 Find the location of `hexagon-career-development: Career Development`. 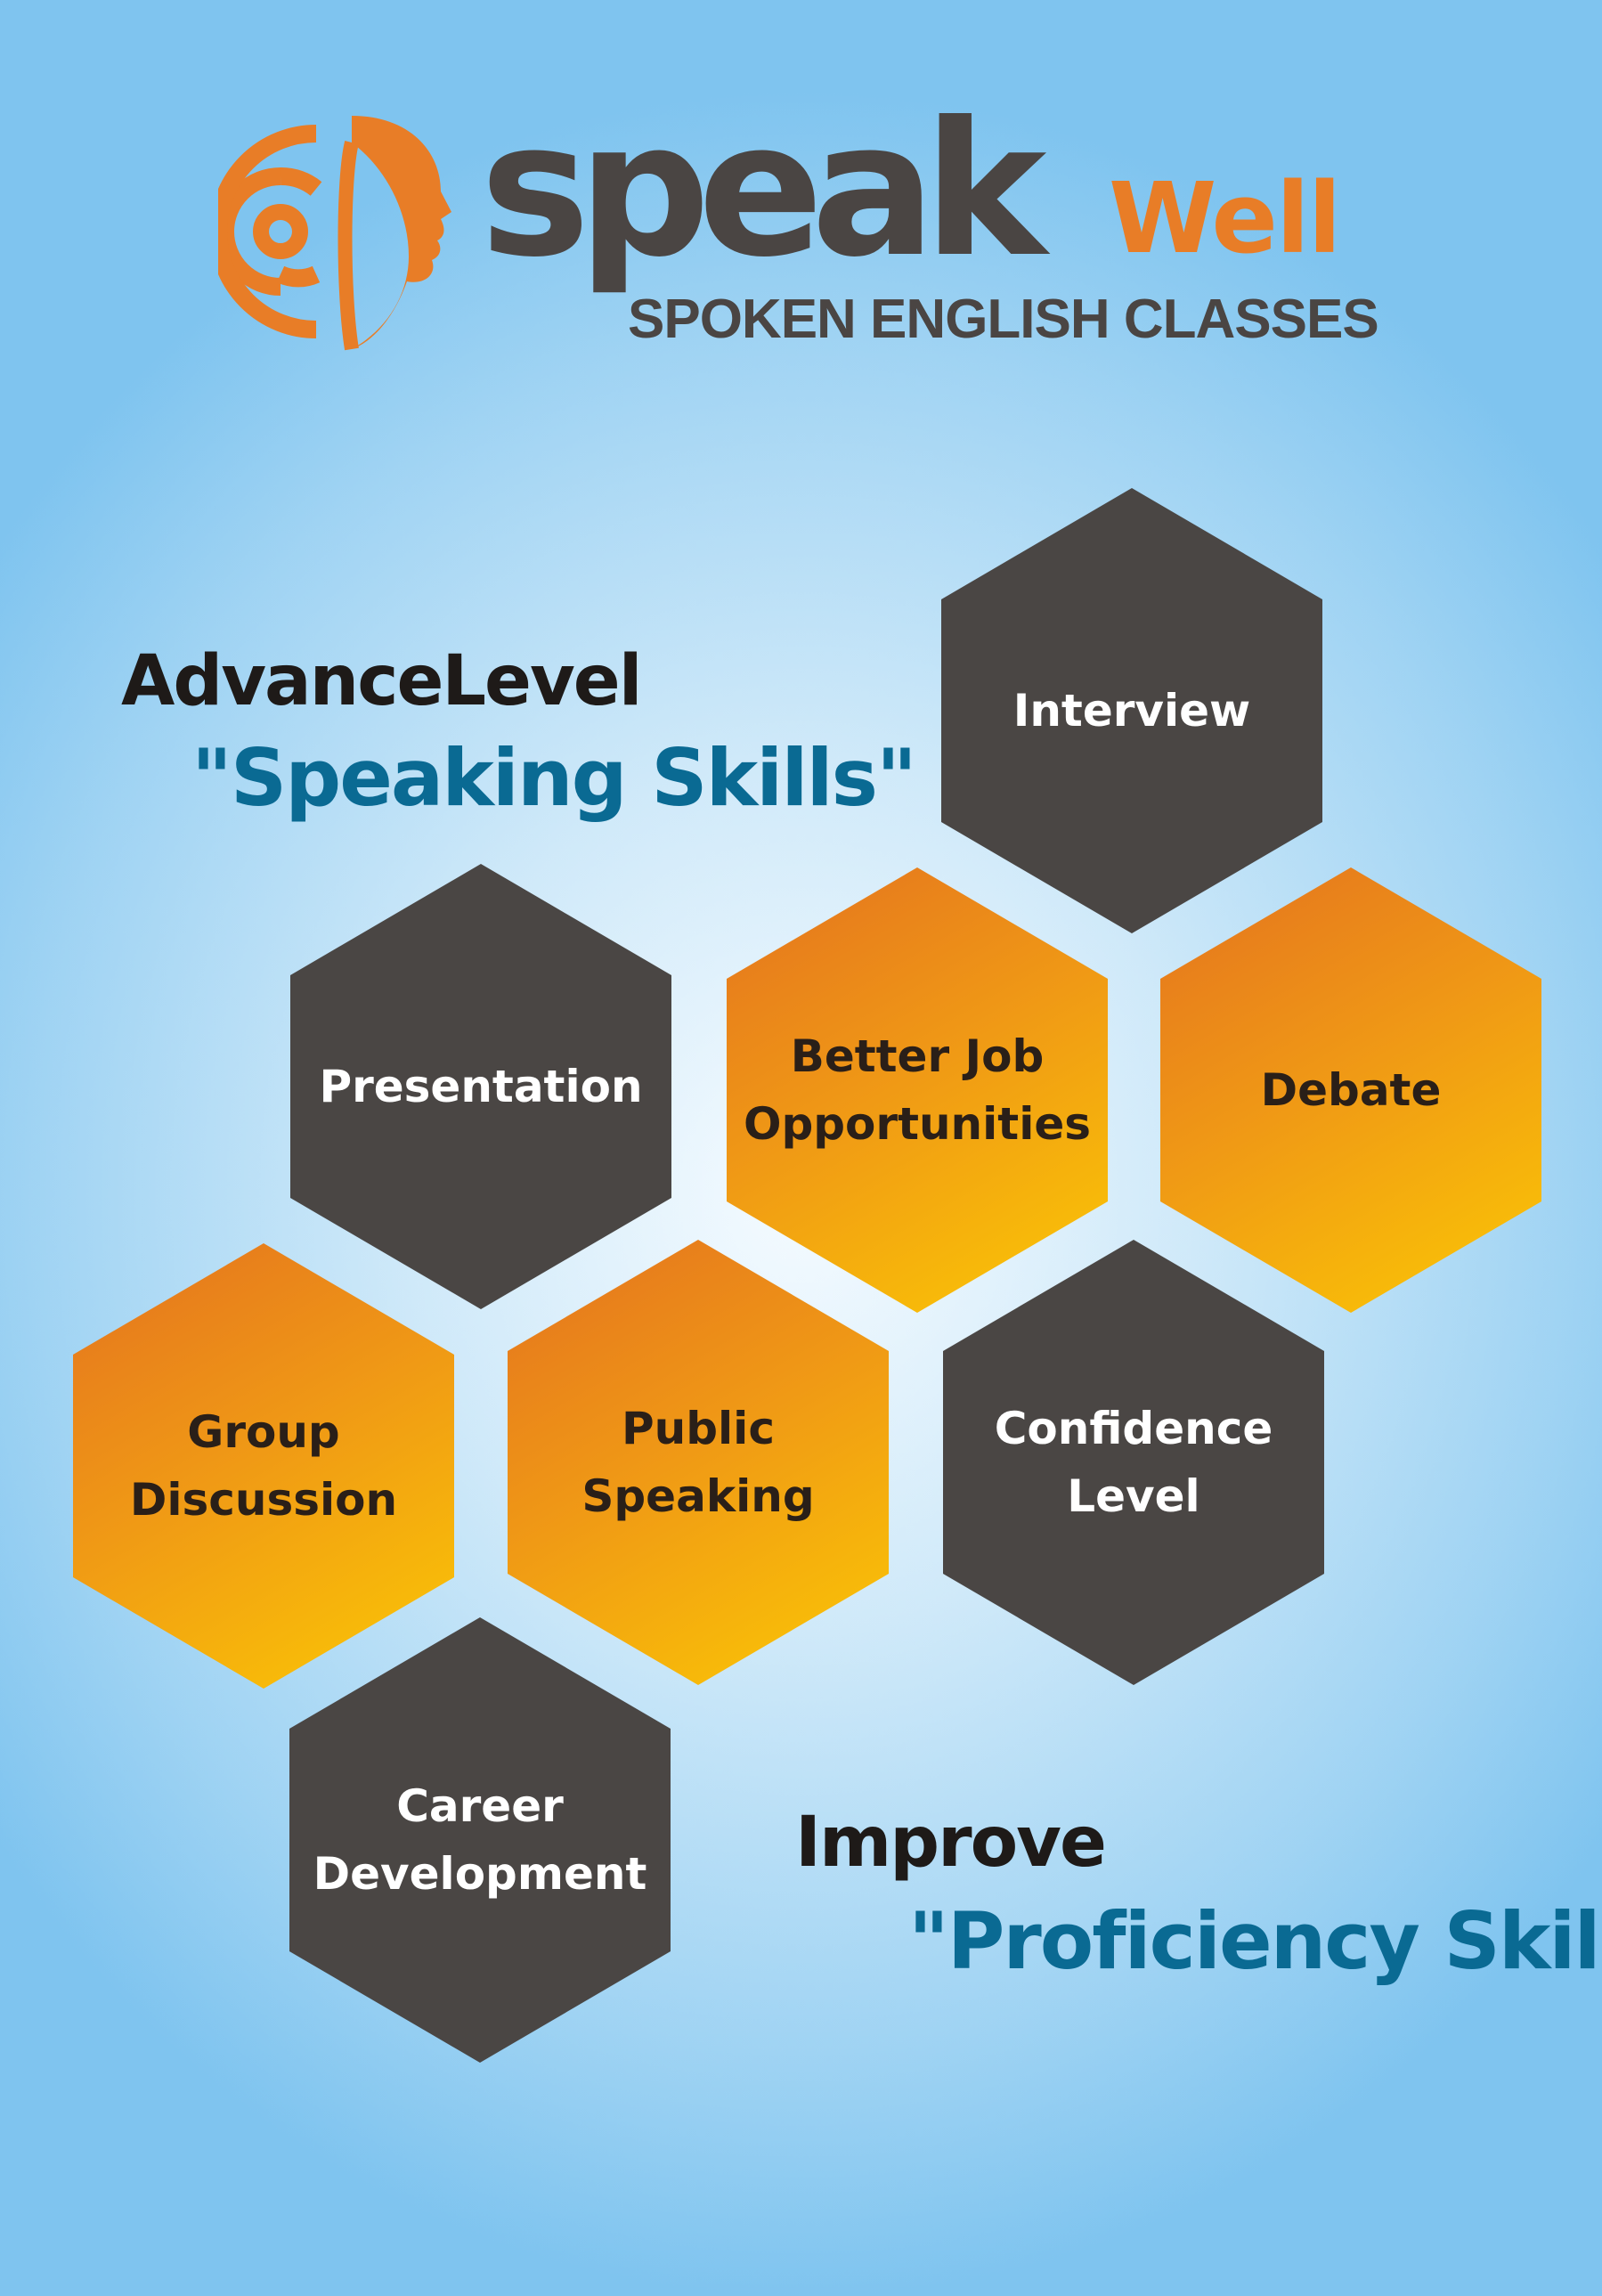

hexagon-career-development: Career Development is located at coordinates (480, 1840).